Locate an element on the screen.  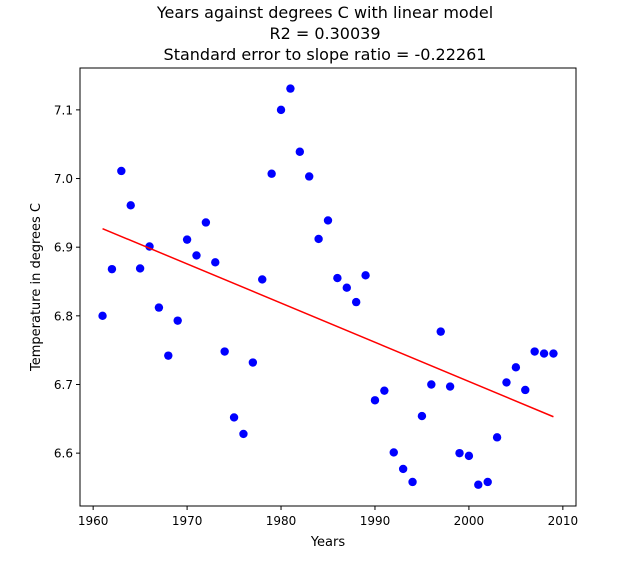
x-tick-label: 2000 is located at coordinates (469, 521).